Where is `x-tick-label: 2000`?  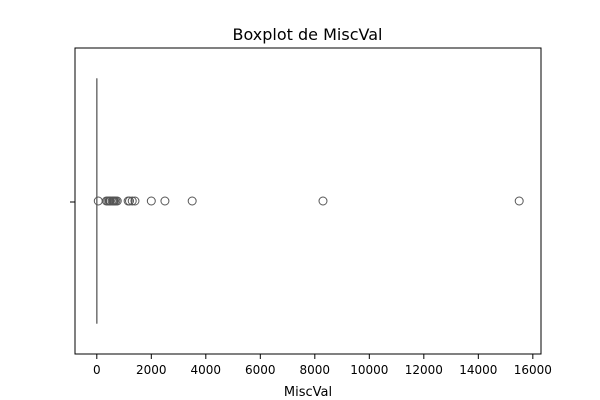
x-tick-label: 2000 is located at coordinates (151, 370).